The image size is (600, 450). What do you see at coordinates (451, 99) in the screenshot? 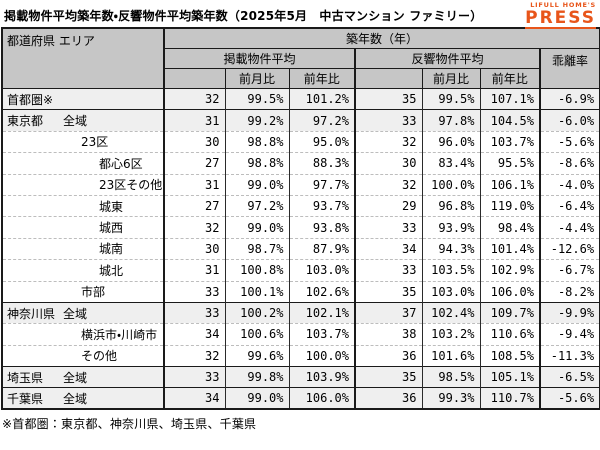
I see `resp-mom-cell: 99.5%` at bounding box center [451, 99].